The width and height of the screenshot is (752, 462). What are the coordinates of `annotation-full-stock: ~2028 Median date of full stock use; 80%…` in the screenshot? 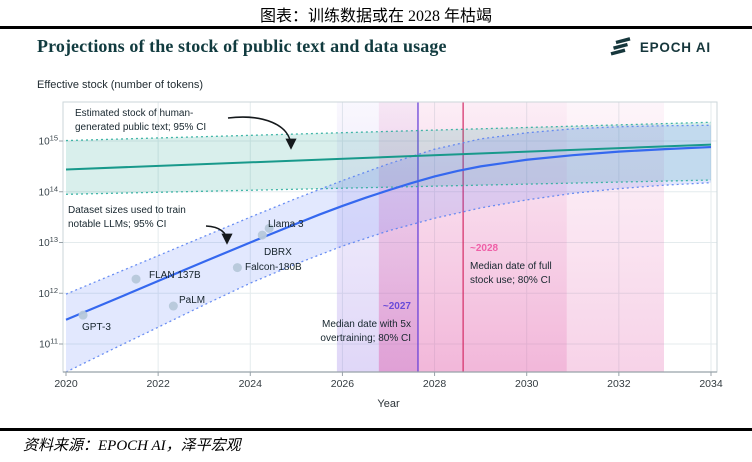 It's located at (511, 265).